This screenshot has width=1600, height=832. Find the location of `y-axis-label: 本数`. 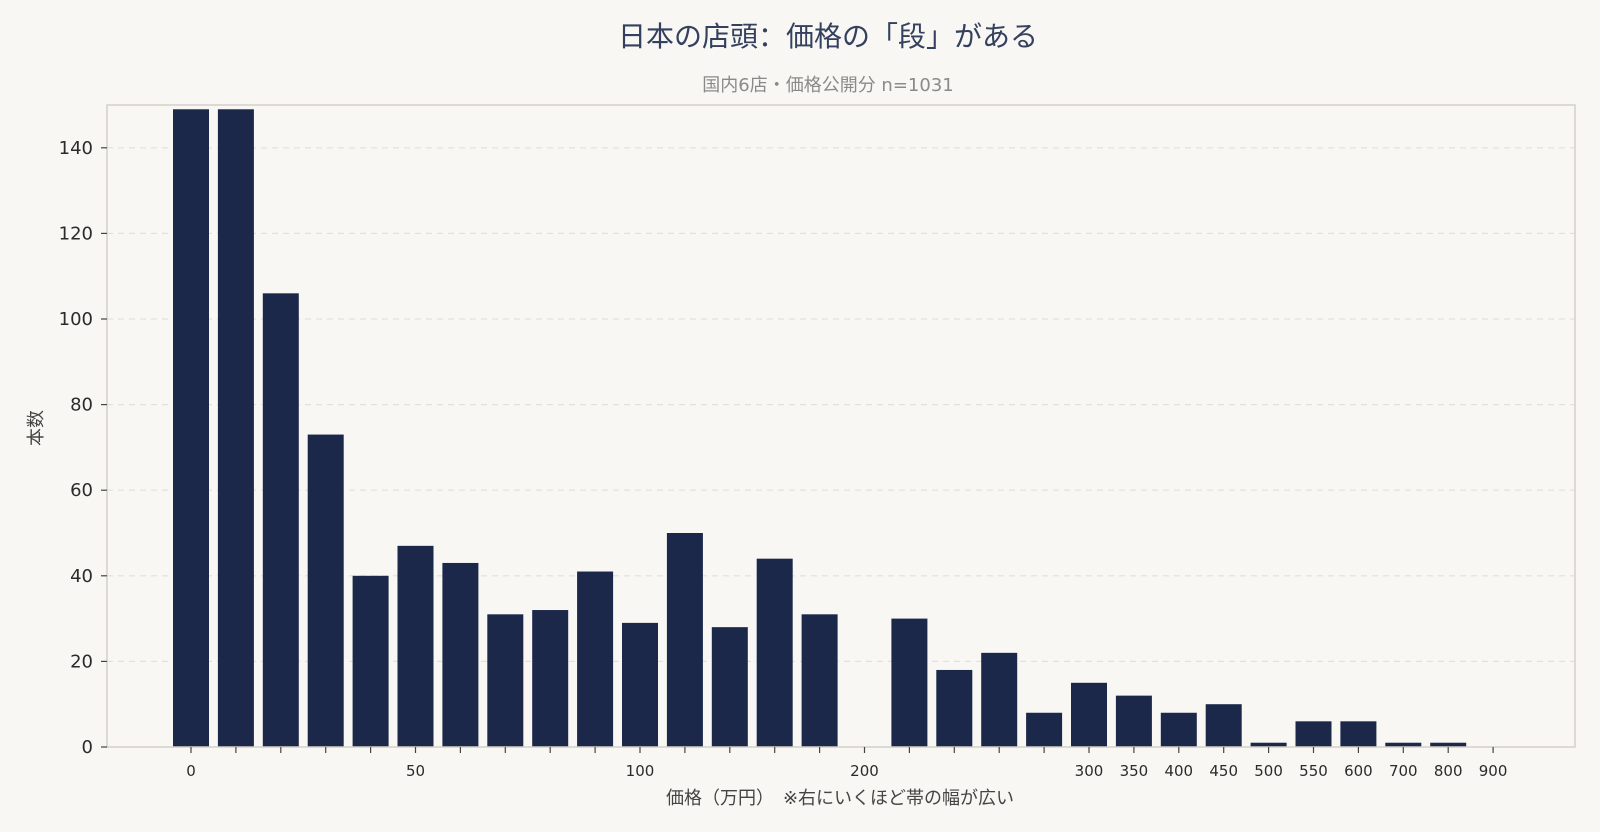

y-axis-label: 本数 is located at coordinates (36, 428).